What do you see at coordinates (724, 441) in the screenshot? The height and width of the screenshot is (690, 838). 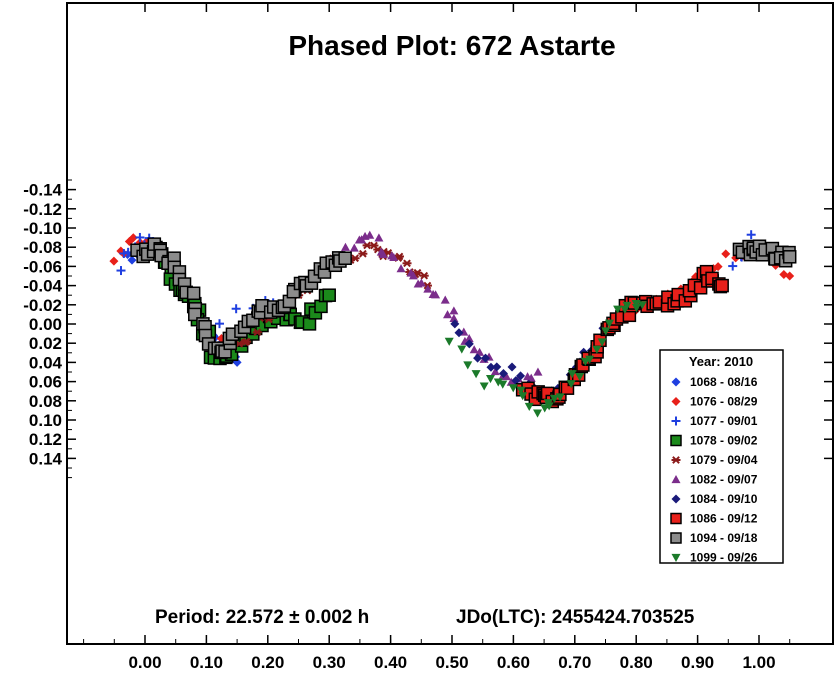 I see `legend-label: 1078 - 09/02` at bounding box center [724, 441].